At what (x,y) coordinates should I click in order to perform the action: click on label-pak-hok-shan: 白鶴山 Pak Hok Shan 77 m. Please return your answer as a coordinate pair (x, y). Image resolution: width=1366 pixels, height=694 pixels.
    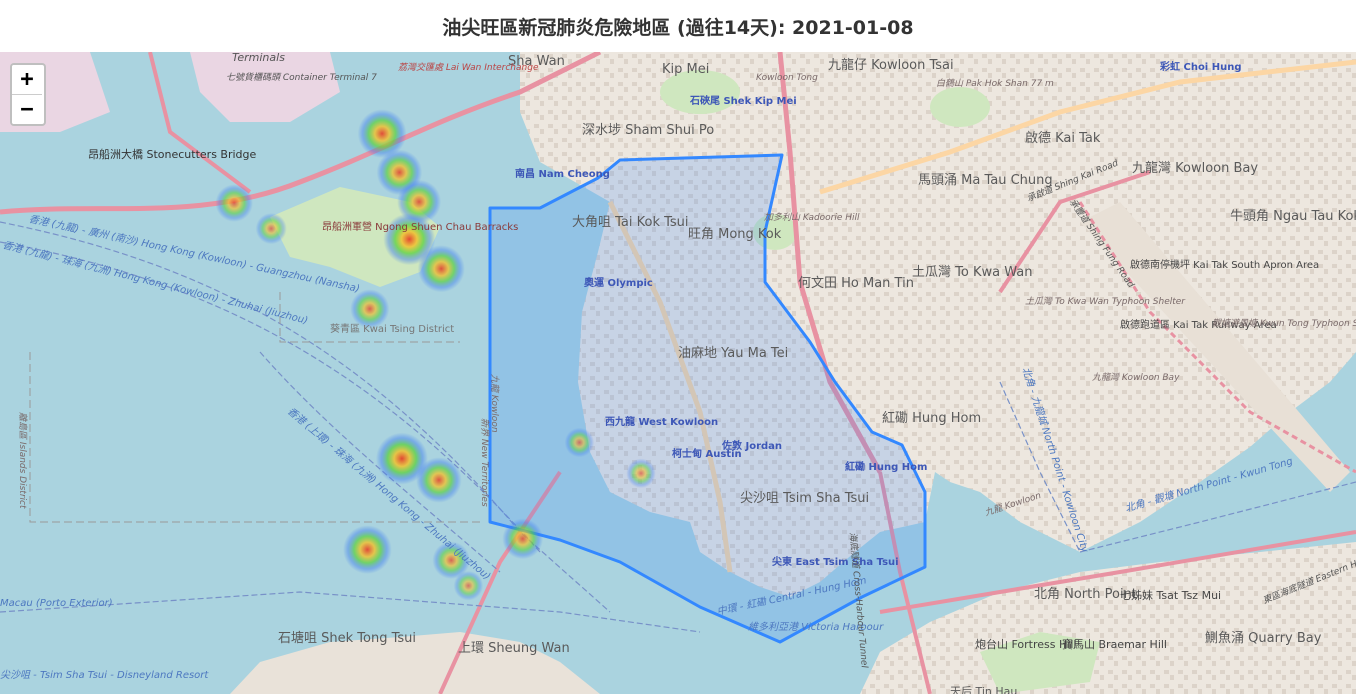
    Looking at the image, I should click on (995, 85).